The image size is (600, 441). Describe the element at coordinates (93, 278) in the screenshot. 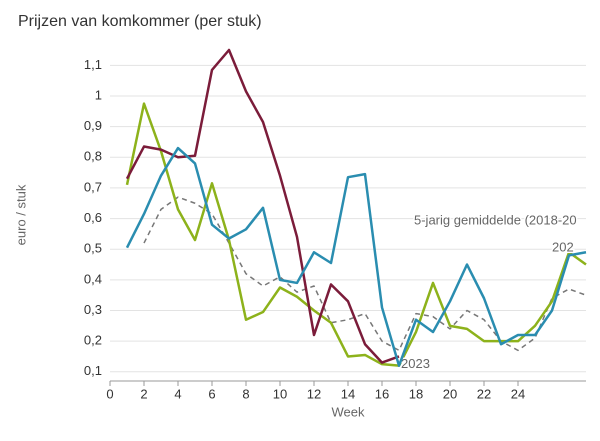

I see `y-tick-label: 0,4` at that location.